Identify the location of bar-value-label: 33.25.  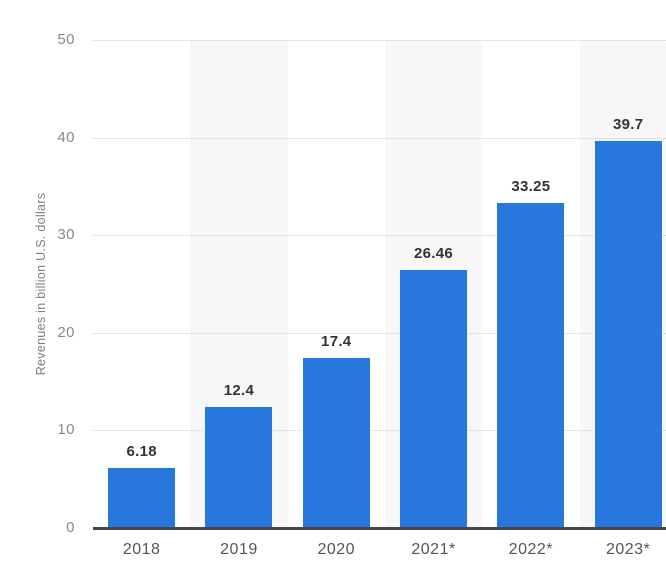
(531, 187).